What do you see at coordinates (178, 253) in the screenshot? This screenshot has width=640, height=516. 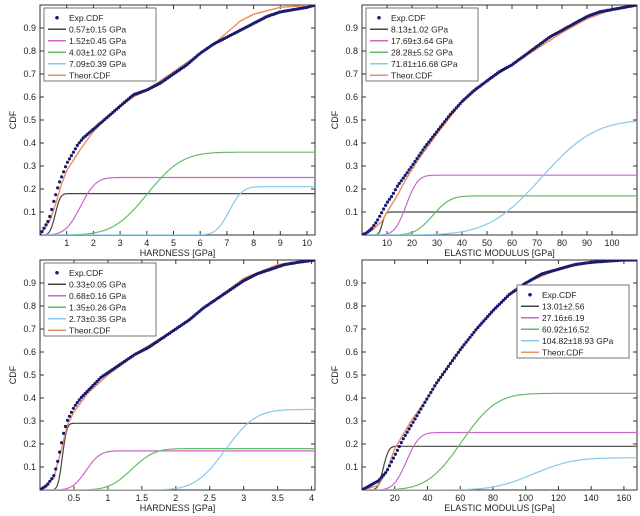 I see `x-axis-label: HARDNESS [GPa]` at bounding box center [178, 253].